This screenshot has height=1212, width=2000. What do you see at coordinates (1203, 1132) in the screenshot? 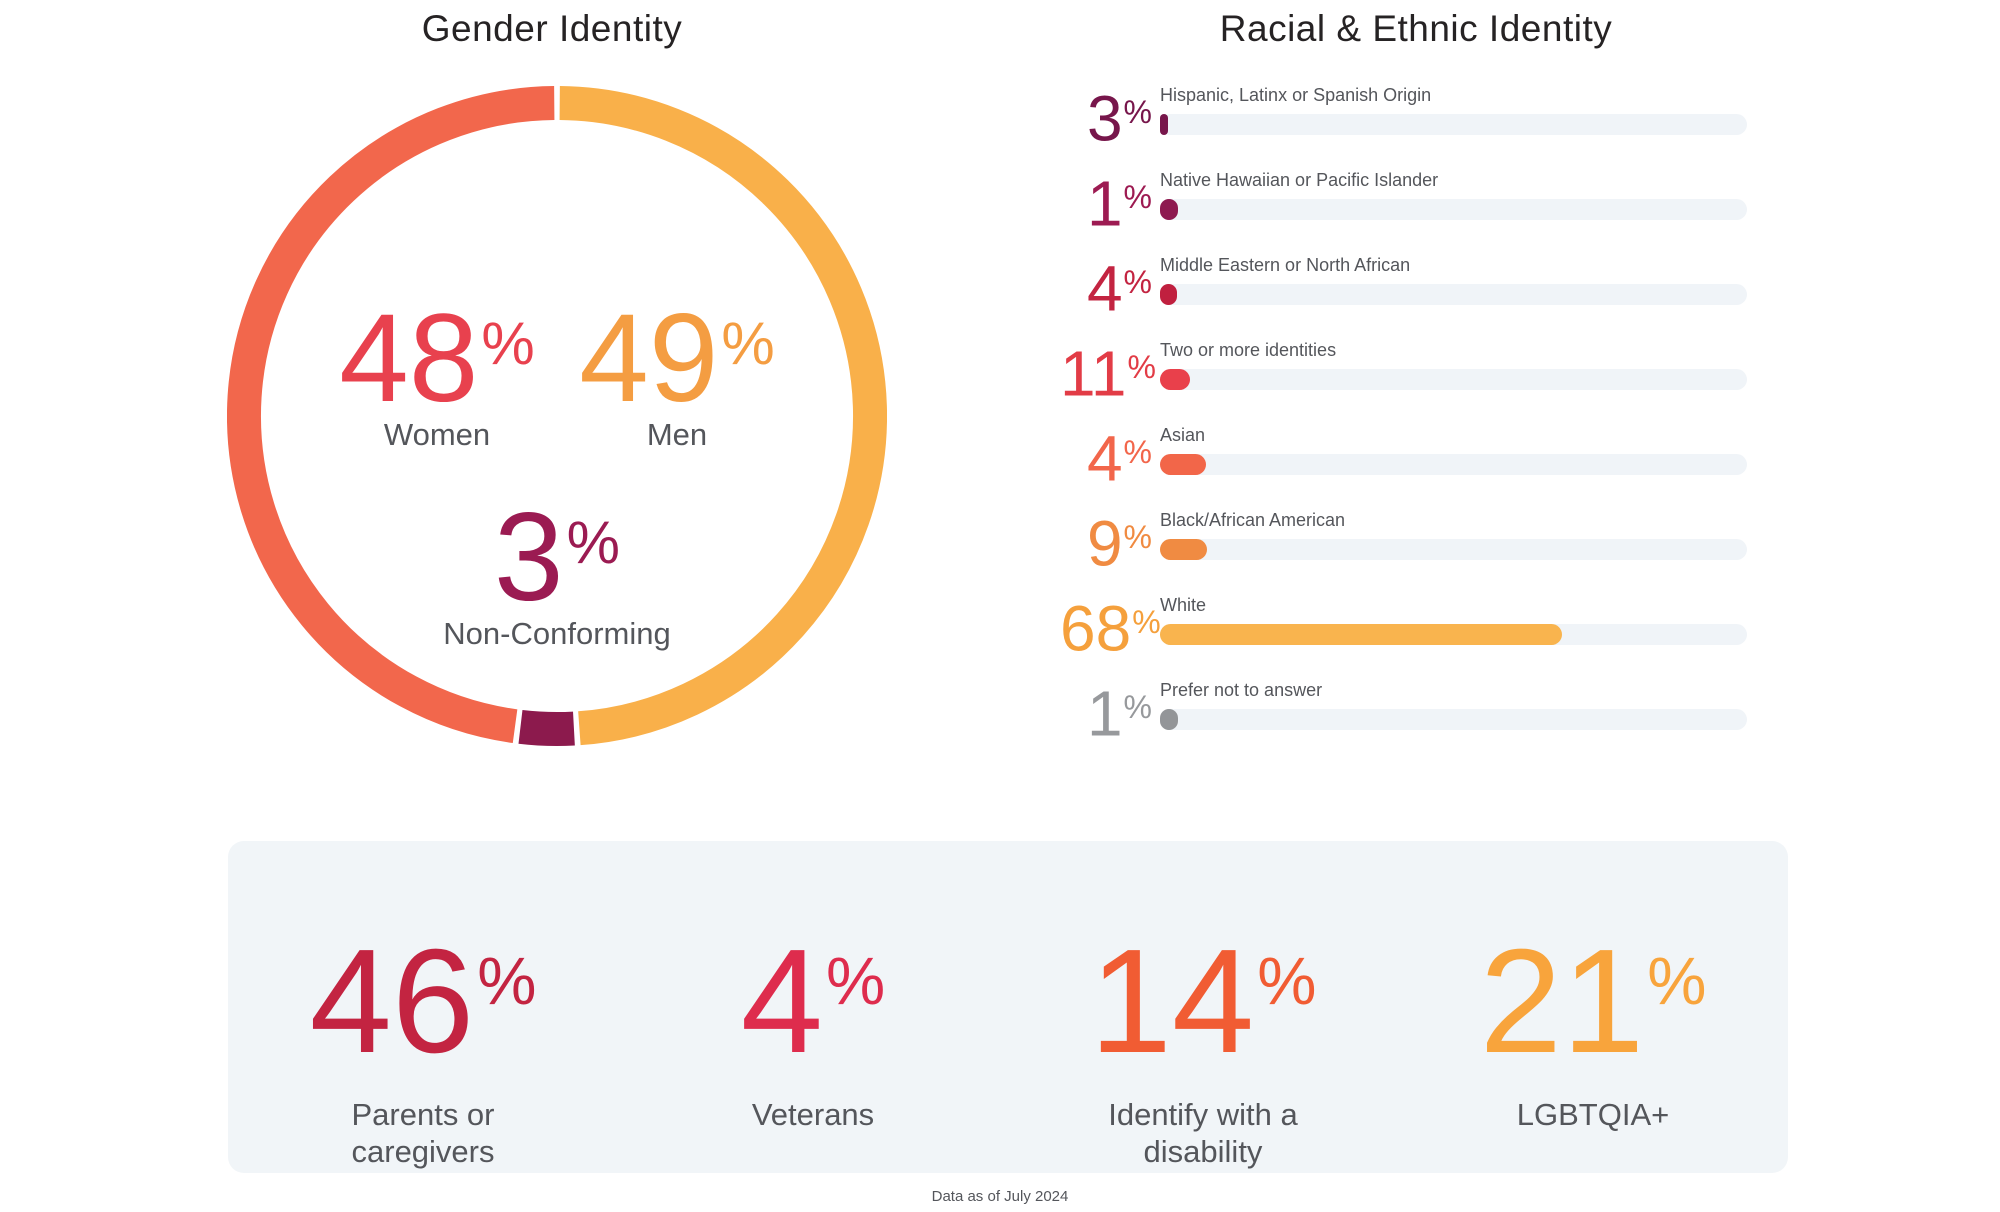
I see `stat-label: Identify with a disability` at bounding box center [1203, 1132].